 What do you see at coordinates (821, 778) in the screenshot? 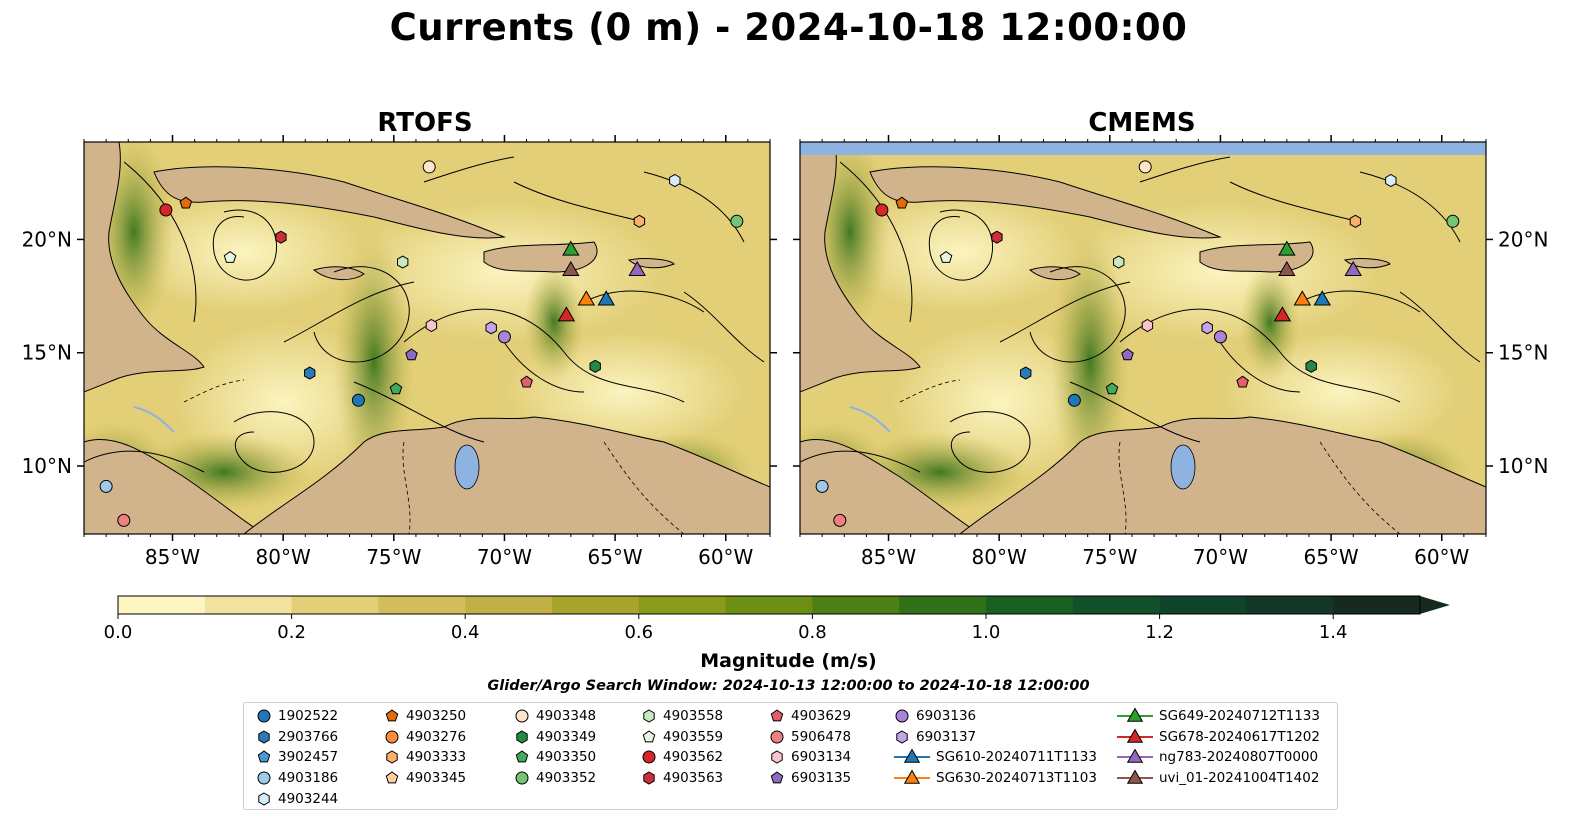
I see `legend-label: 6903135` at bounding box center [821, 778].